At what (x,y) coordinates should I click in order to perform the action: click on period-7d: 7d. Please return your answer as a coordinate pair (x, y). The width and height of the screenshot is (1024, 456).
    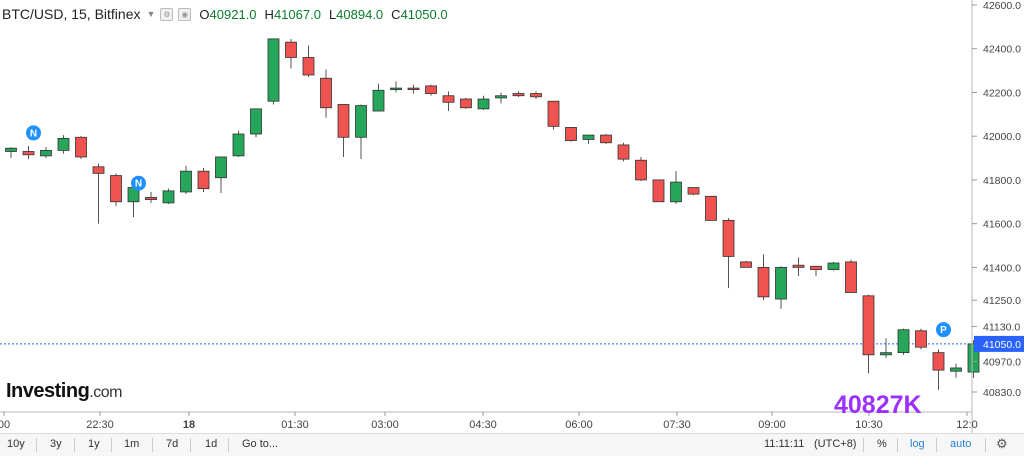
    Looking at the image, I should click on (172, 444).